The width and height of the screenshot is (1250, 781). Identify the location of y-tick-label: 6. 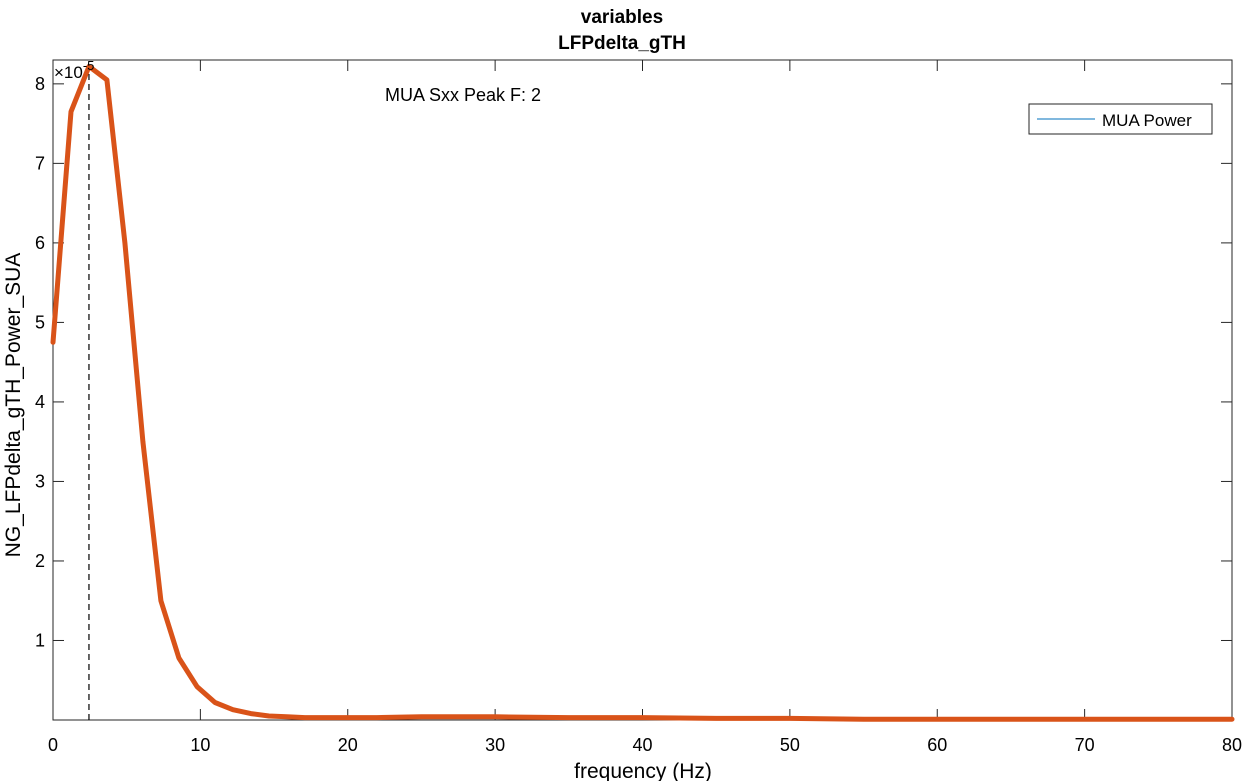
(40, 243).